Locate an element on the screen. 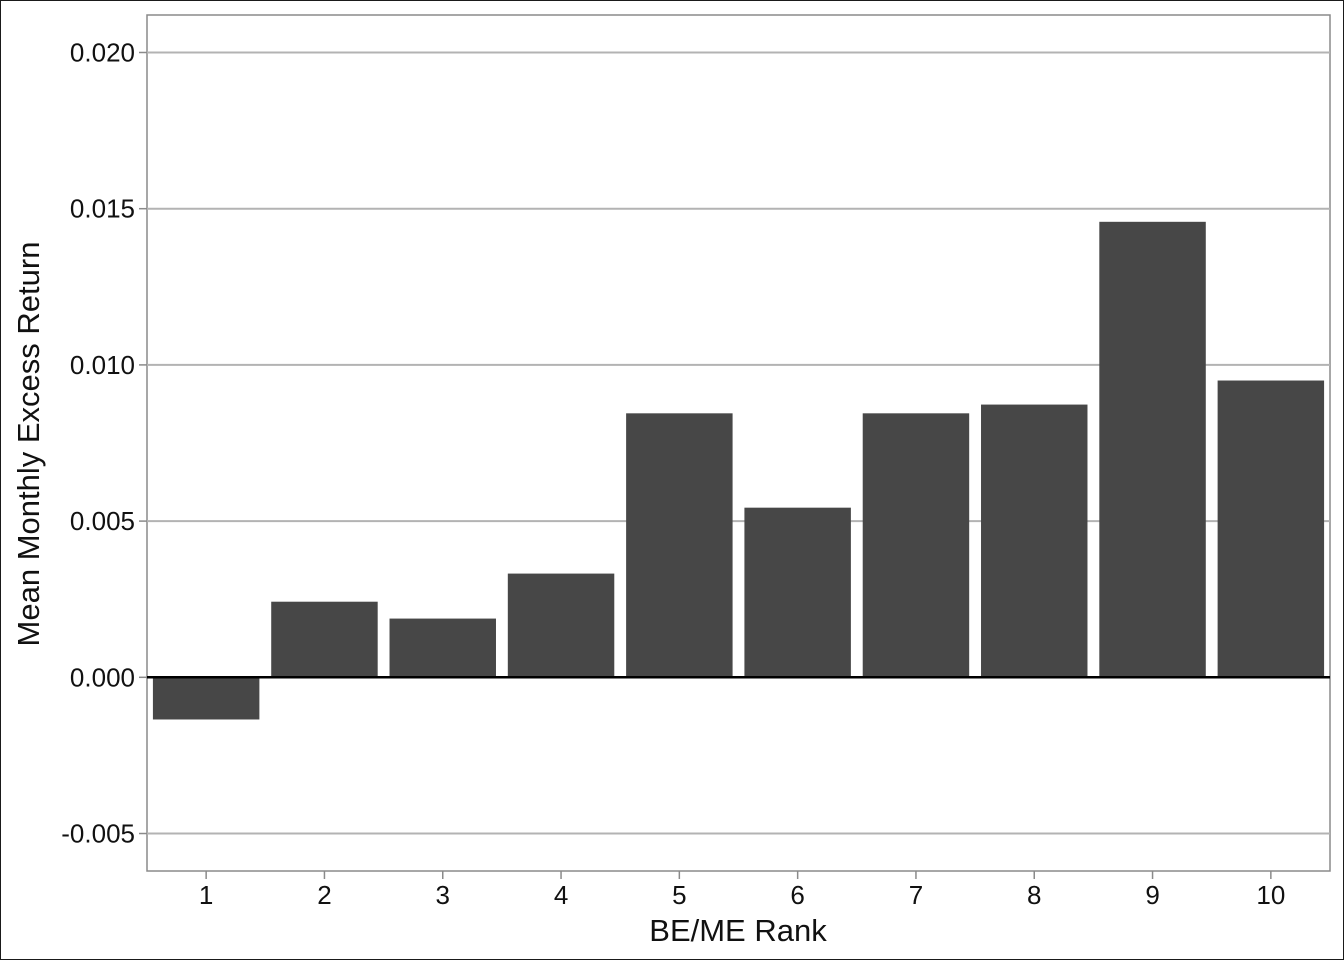  x-tick-label: 2 is located at coordinates (324, 895).